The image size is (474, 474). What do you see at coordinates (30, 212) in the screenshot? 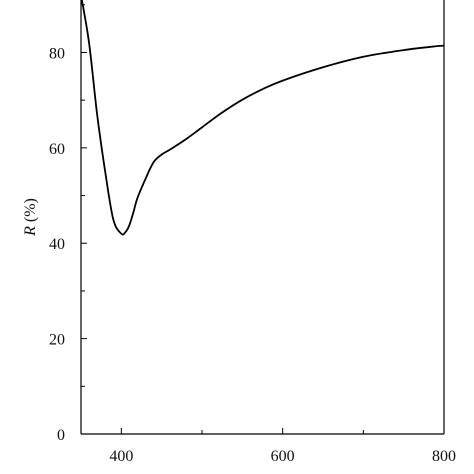
I see `y-axis-label-unit: (%)` at bounding box center [30, 212].